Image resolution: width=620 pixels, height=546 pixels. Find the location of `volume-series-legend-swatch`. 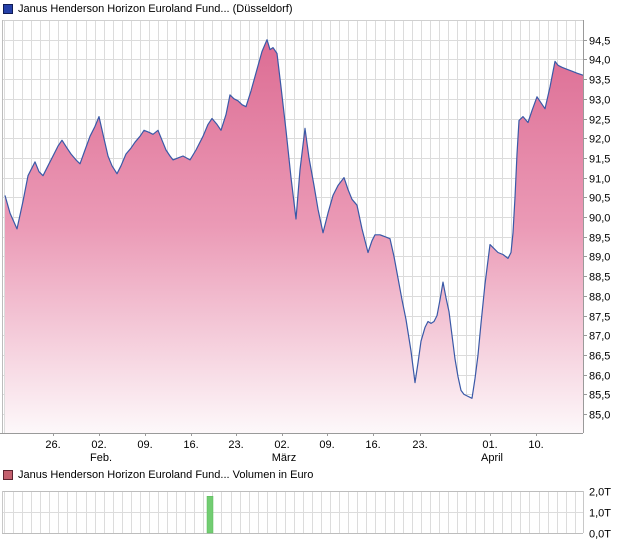

volume-series-legend-swatch is located at coordinates (8, 475).